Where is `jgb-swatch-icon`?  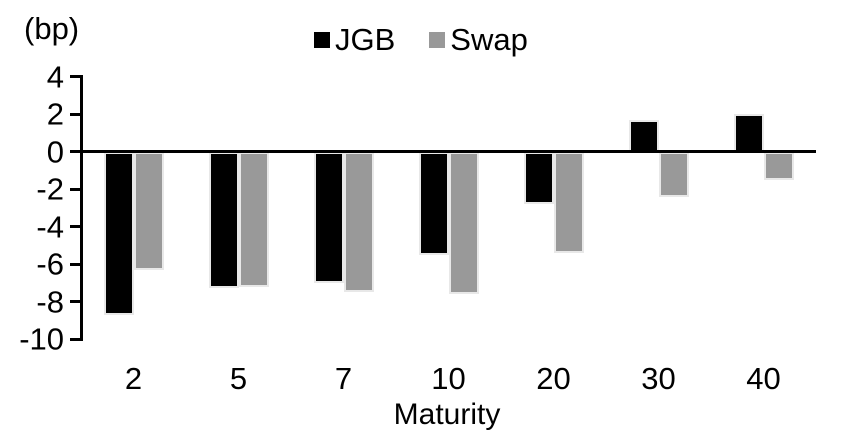 jgb-swatch-icon is located at coordinates (322, 39).